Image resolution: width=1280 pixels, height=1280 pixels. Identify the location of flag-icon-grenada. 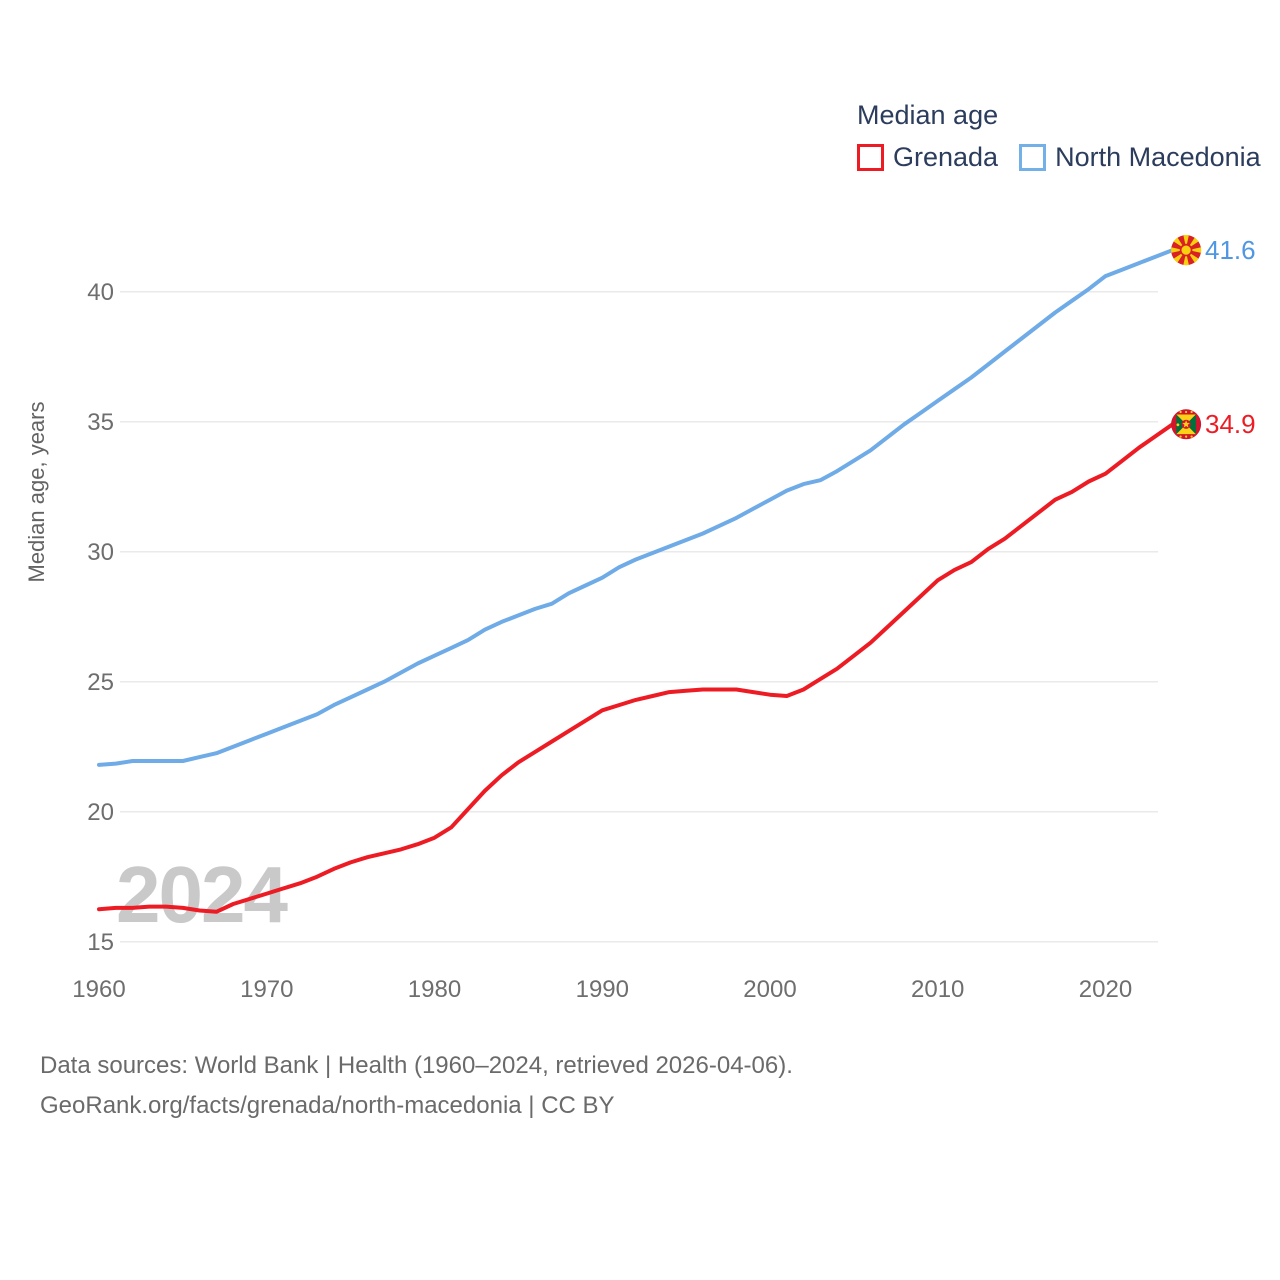
(1186, 424).